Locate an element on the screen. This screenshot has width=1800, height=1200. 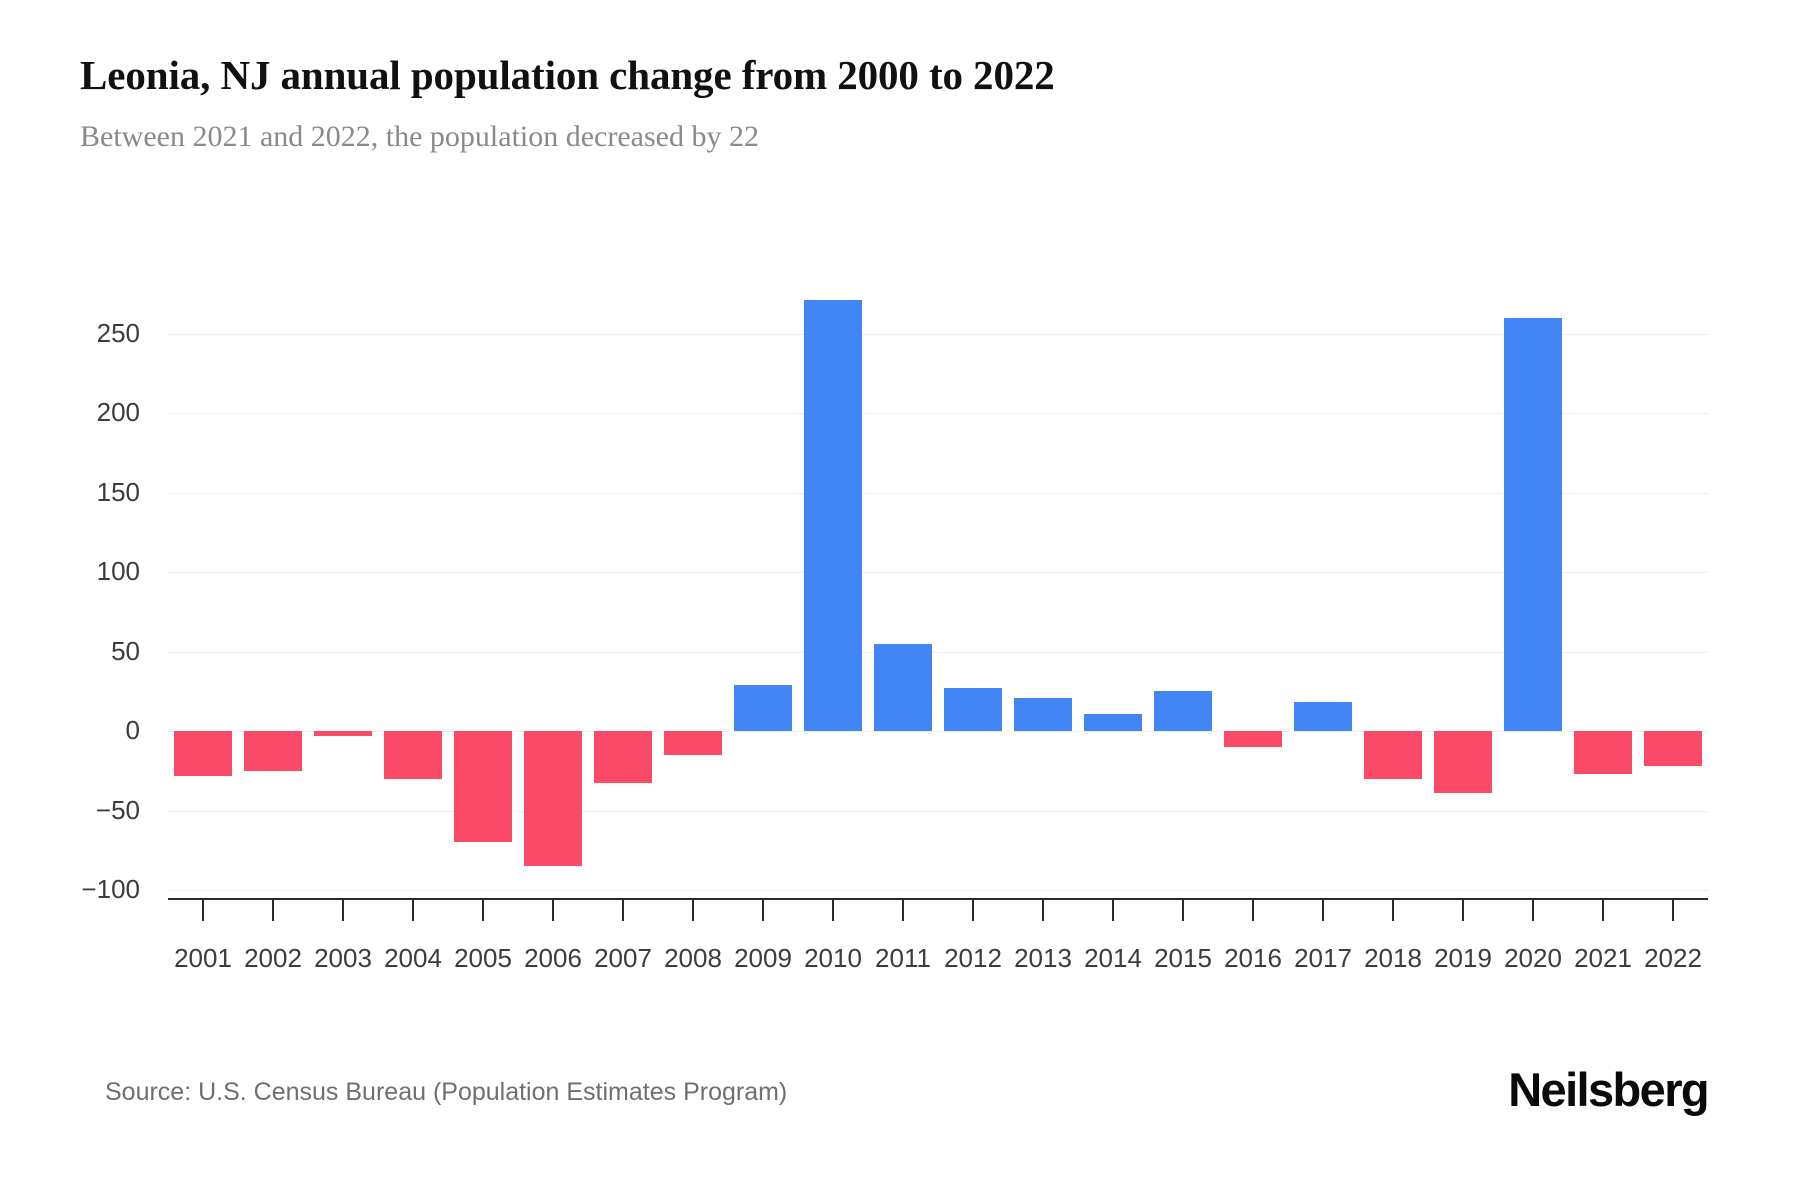
y-axis-tick-label: 0 is located at coordinates (132, 730).